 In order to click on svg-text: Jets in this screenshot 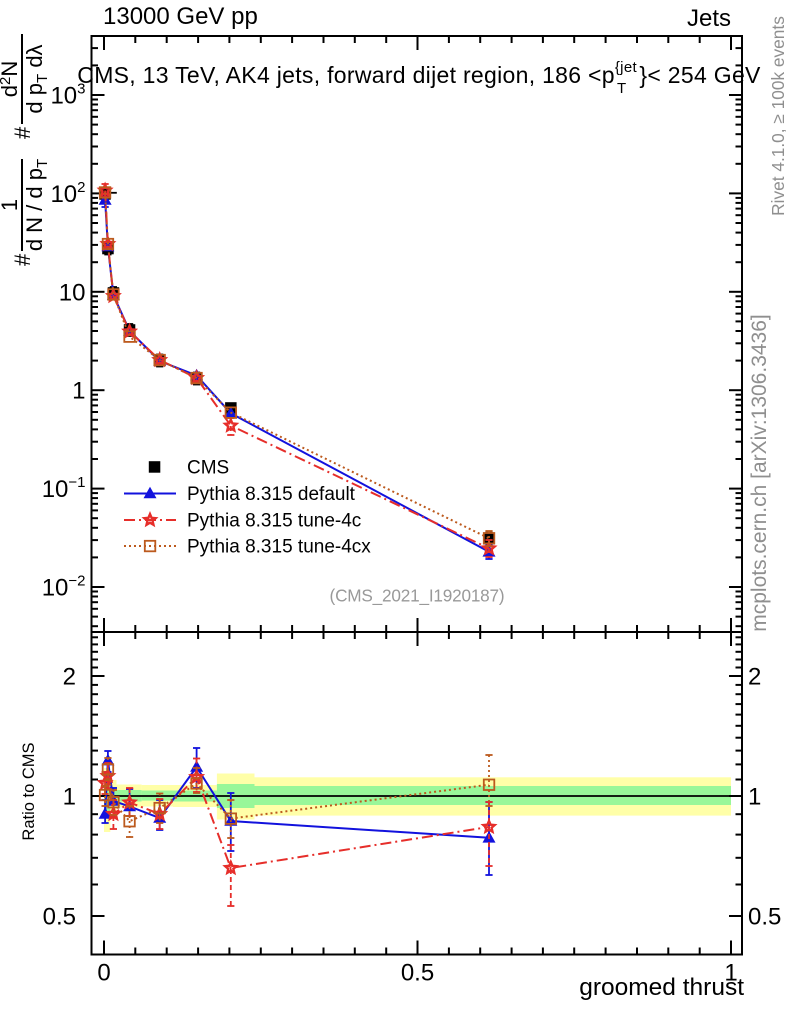, I will do `click(709, 18)`.